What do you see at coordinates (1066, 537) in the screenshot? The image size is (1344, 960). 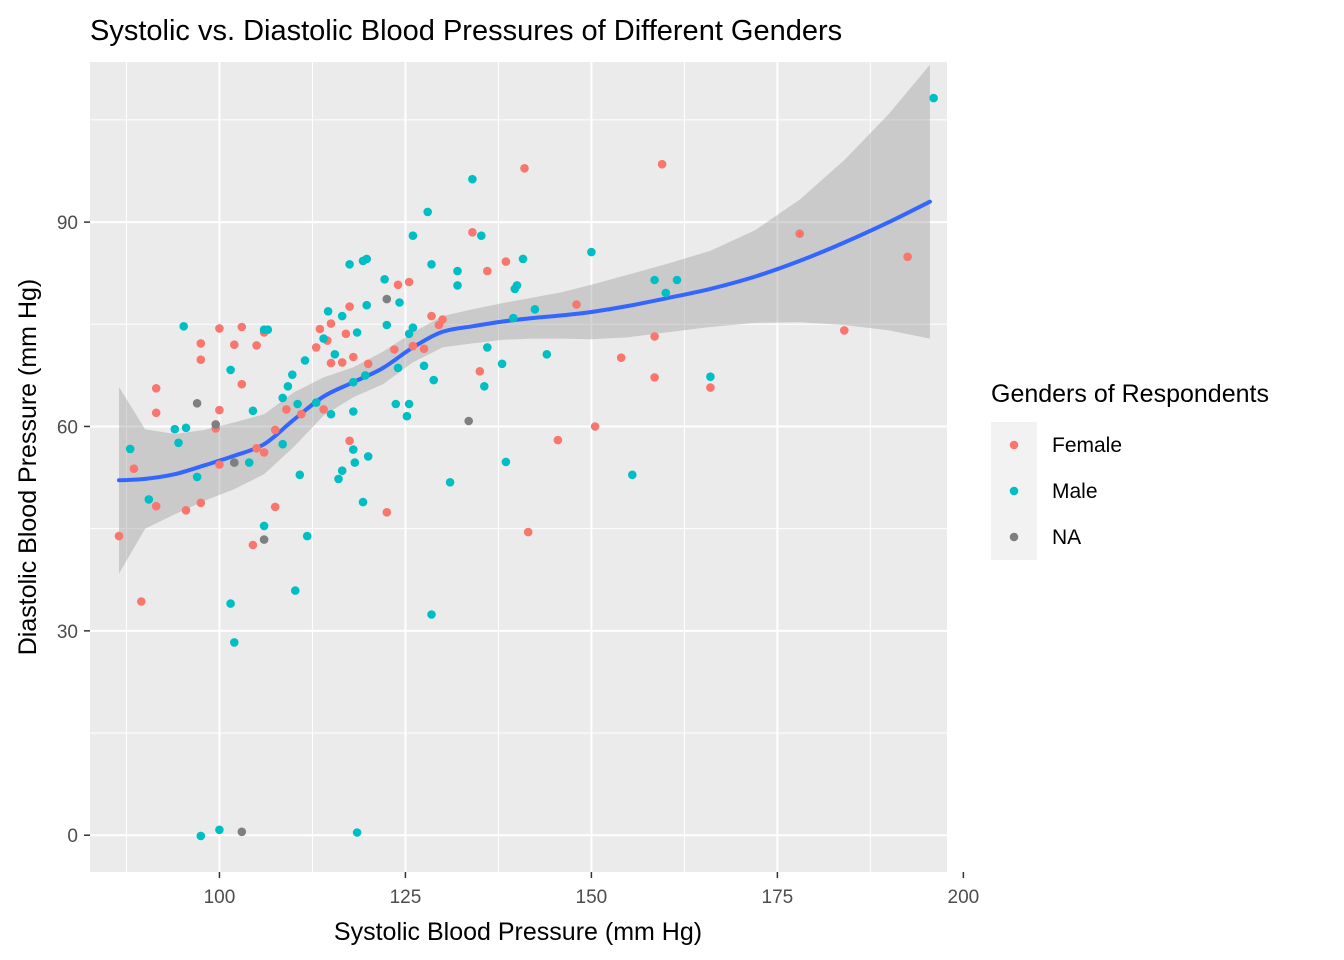 I see `legend-label-na: NA` at bounding box center [1066, 537].